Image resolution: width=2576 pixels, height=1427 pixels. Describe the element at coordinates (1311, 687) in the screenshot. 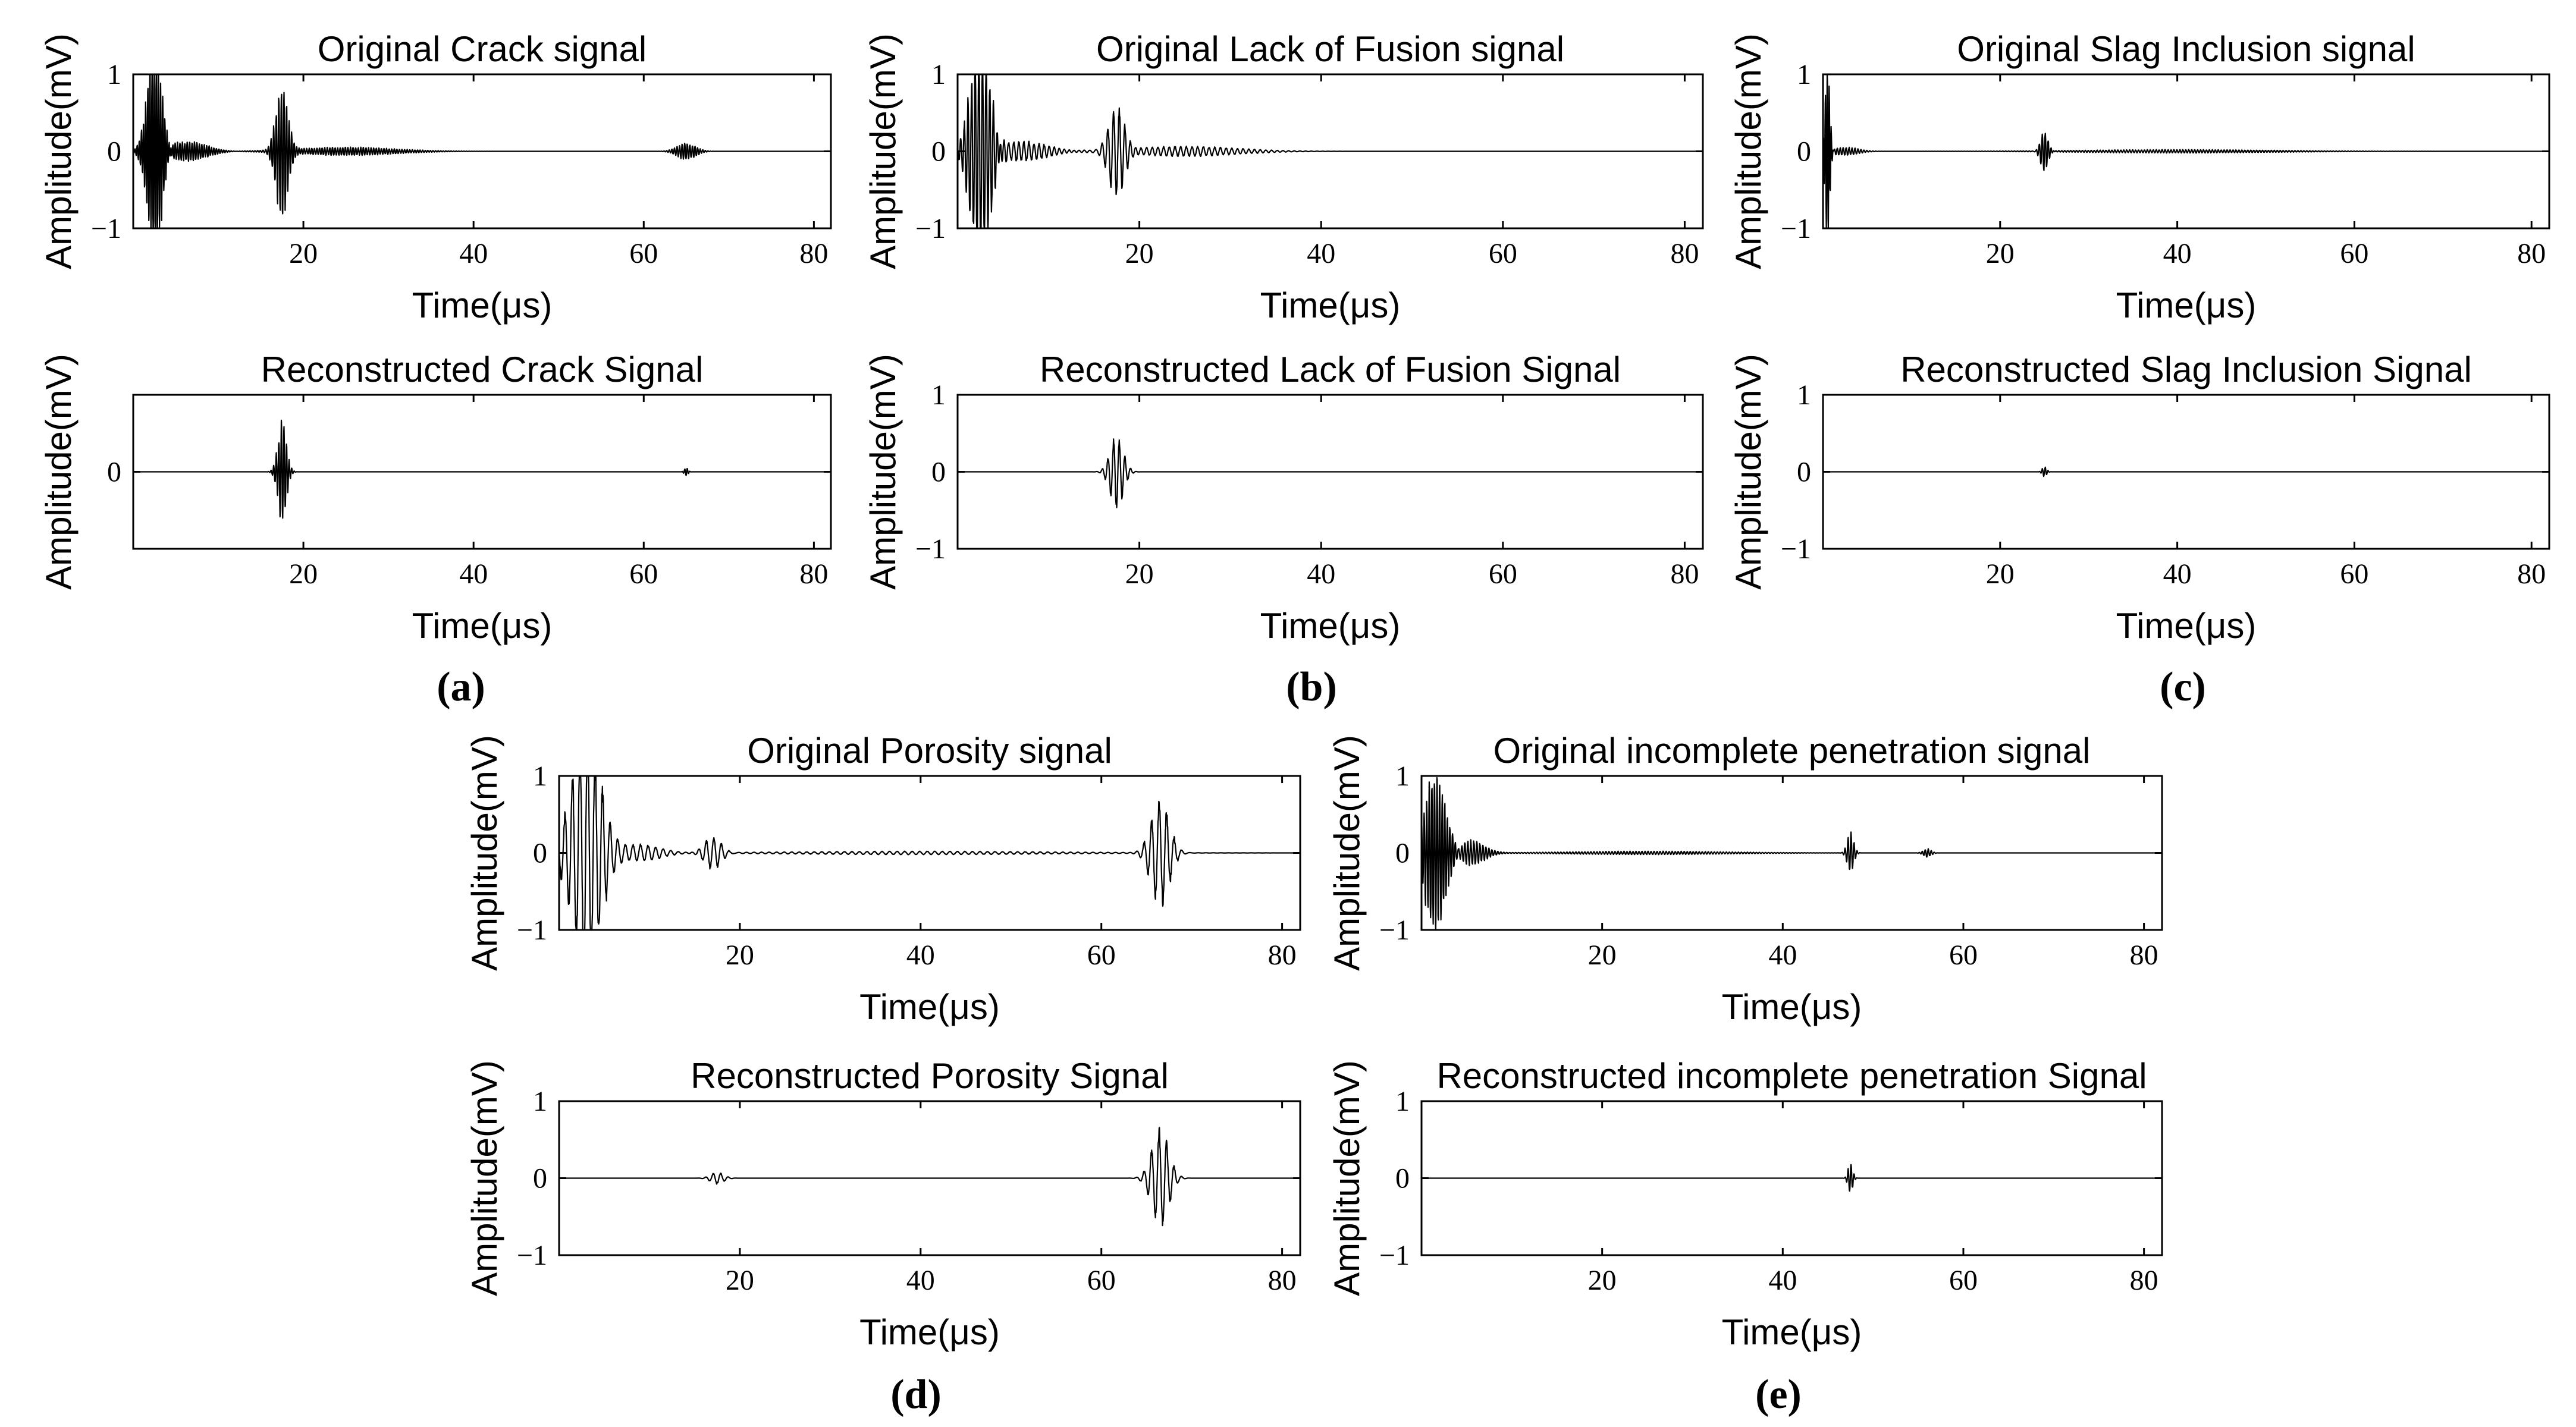

I see `panel-label: (b)` at that location.